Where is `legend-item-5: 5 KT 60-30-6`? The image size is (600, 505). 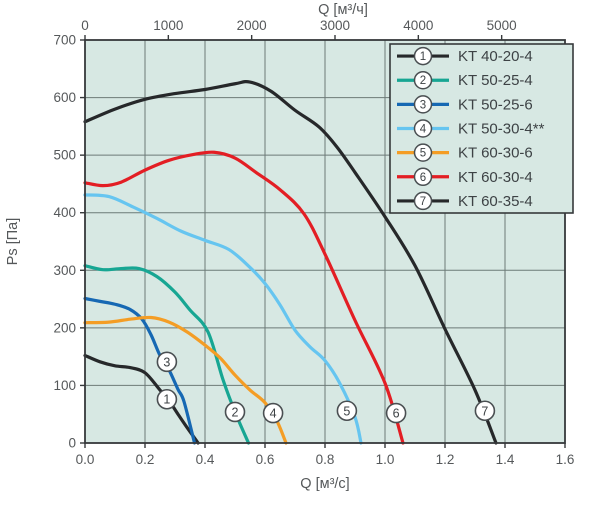
legend-item-5: 5 KT 60-30-6 is located at coordinates (465, 152).